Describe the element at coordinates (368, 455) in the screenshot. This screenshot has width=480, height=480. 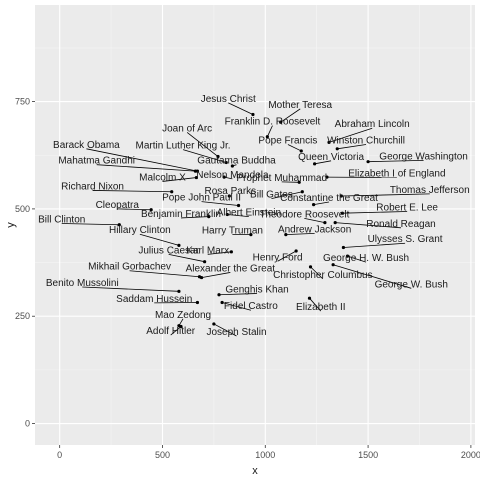
I see `x-tick-label: 1500` at that location.